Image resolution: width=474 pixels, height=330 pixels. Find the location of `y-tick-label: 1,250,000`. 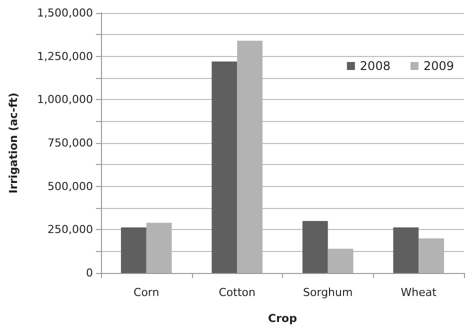

y-tick-label: 1,250,000 is located at coordinates (65, 56).